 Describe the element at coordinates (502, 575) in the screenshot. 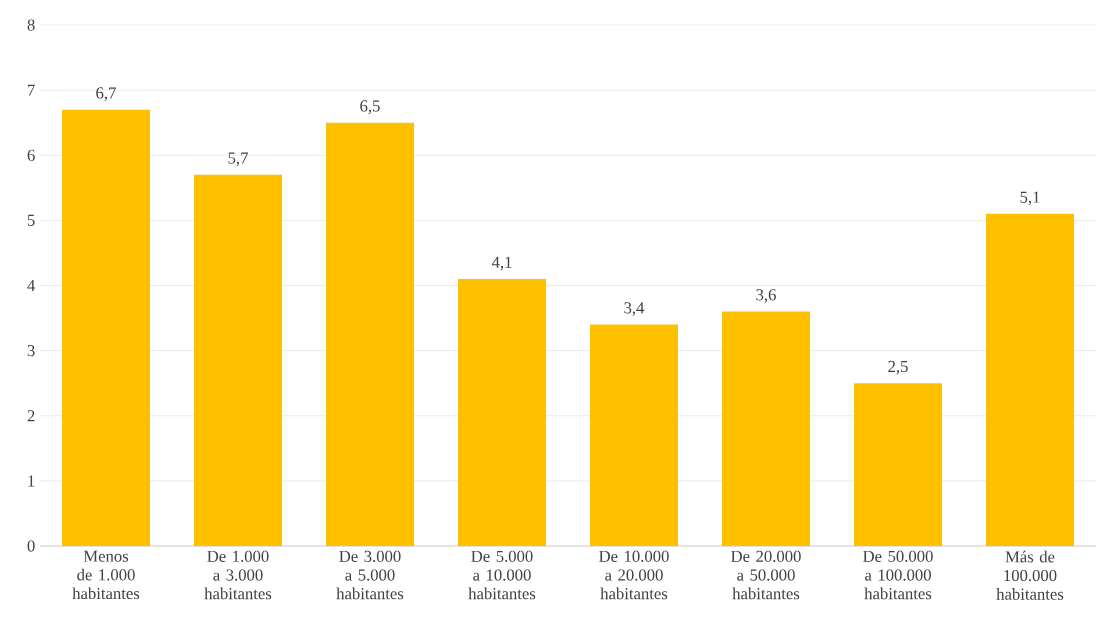

I see `x-tick-label: De 5.000 a 10.000 habitantes` at that location.